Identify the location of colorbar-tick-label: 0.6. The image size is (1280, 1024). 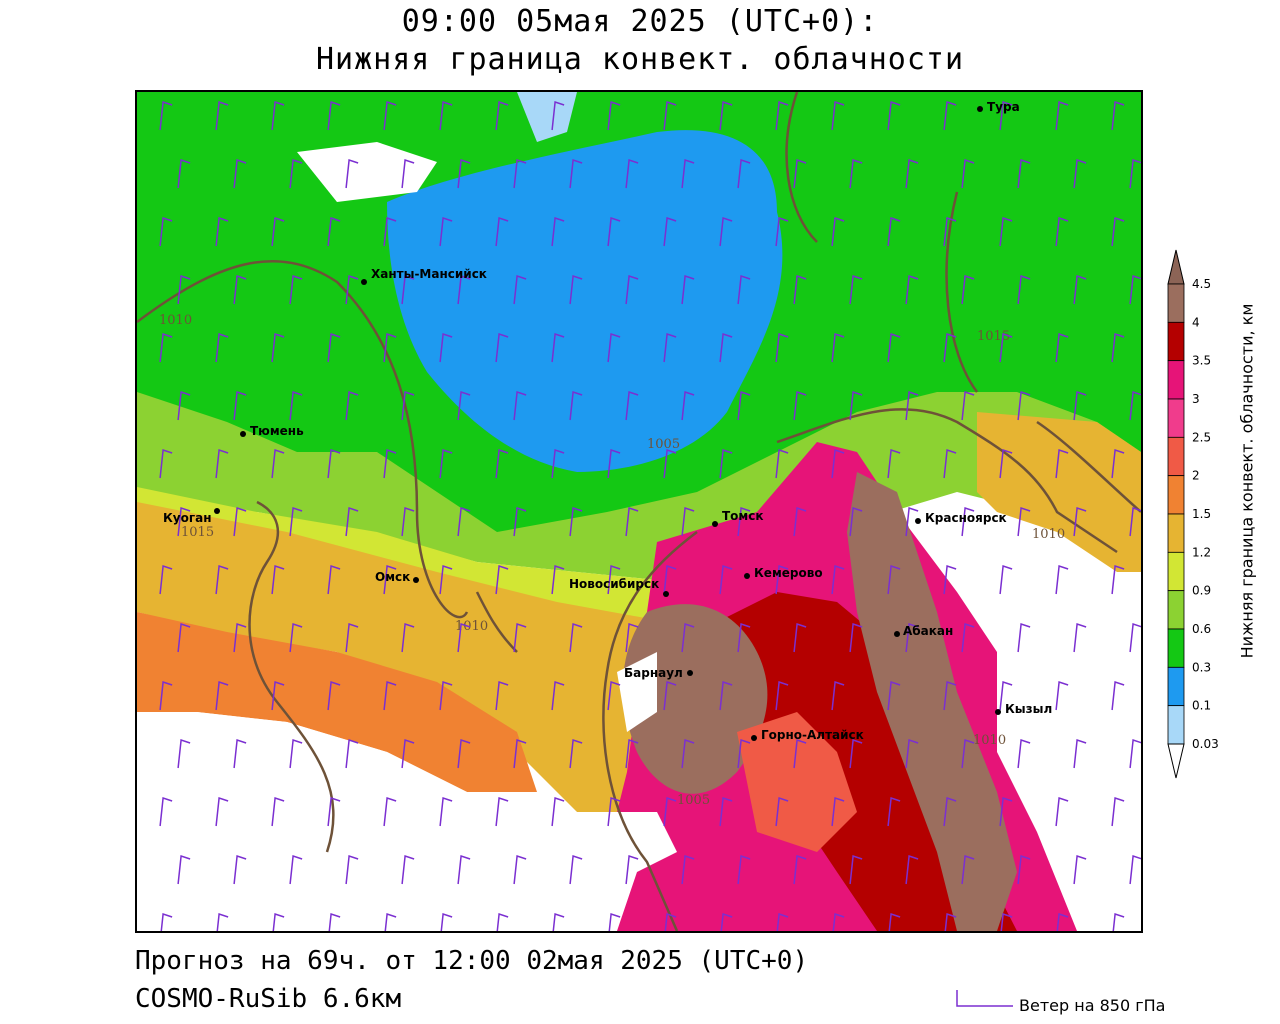
(1201, 629).